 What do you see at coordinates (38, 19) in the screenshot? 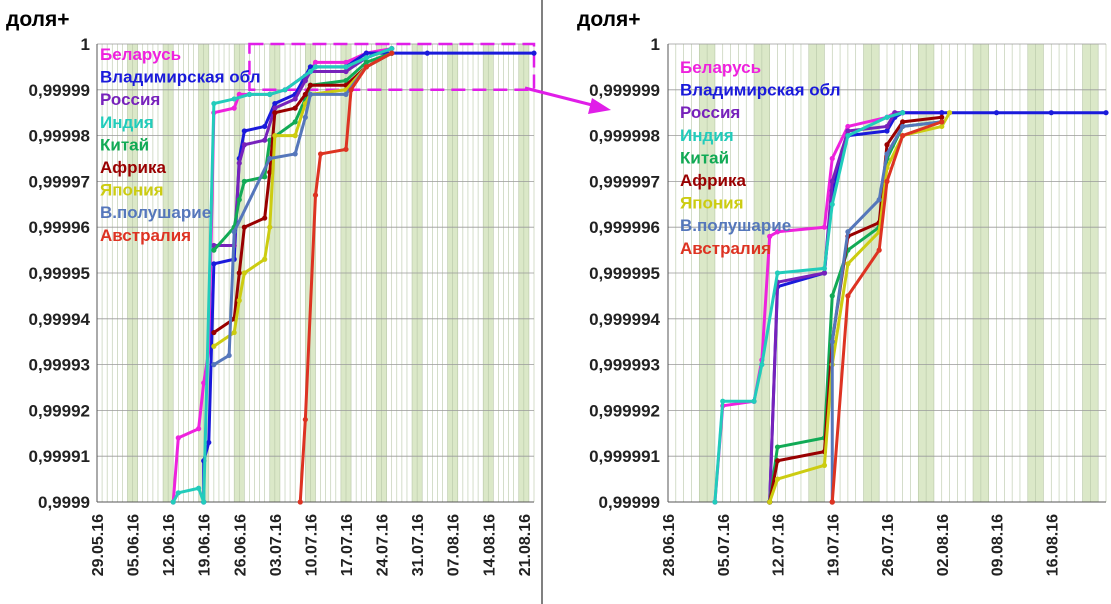
I see `chart-left-title: доля+` at bounding box center [38, 19].